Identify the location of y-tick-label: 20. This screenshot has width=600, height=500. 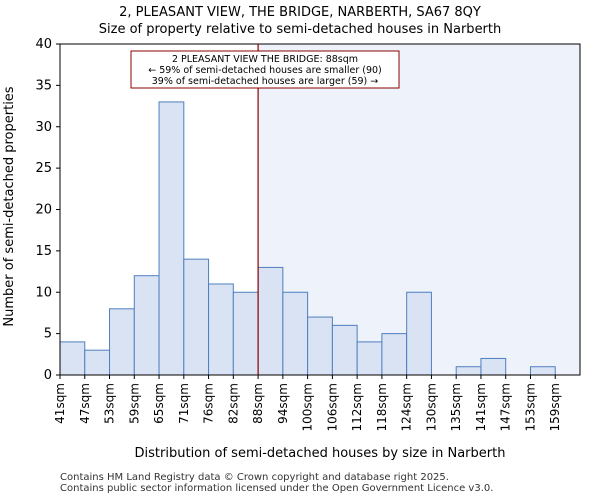
(43, 210).